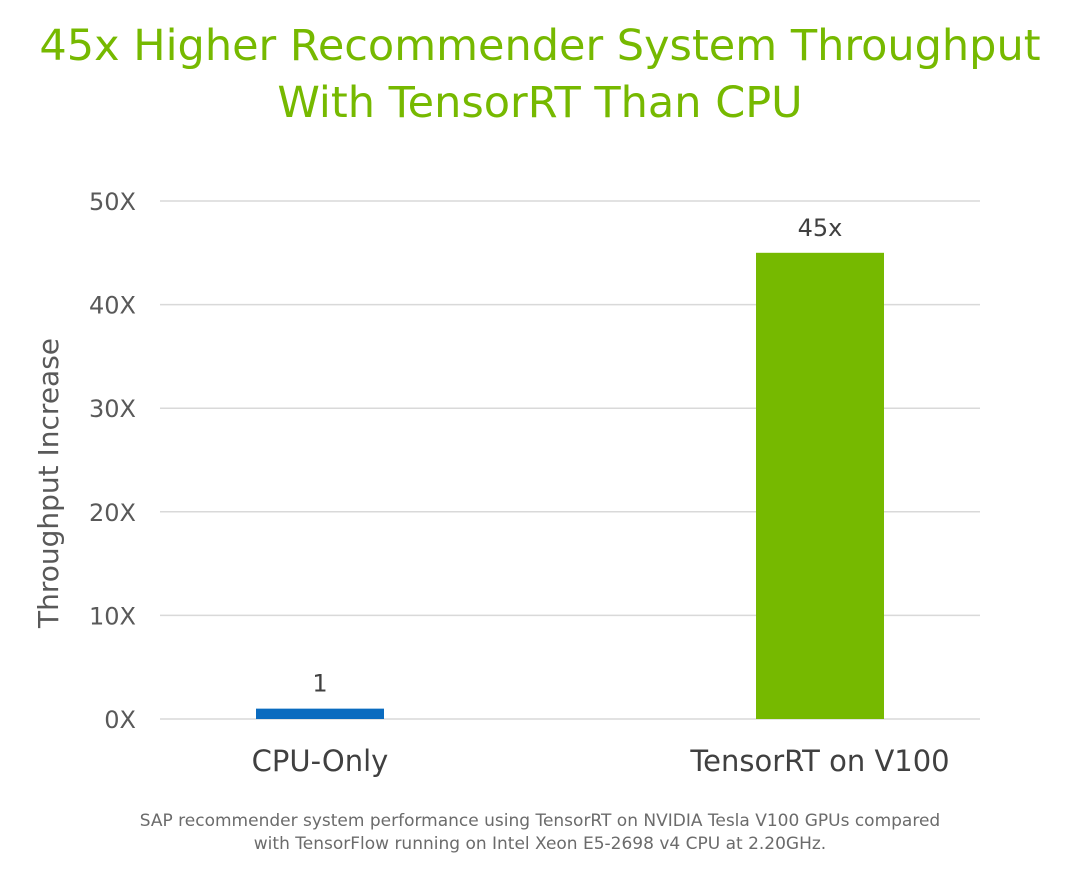  I want to click on y-tick-label: 20X, so click(112, 513).